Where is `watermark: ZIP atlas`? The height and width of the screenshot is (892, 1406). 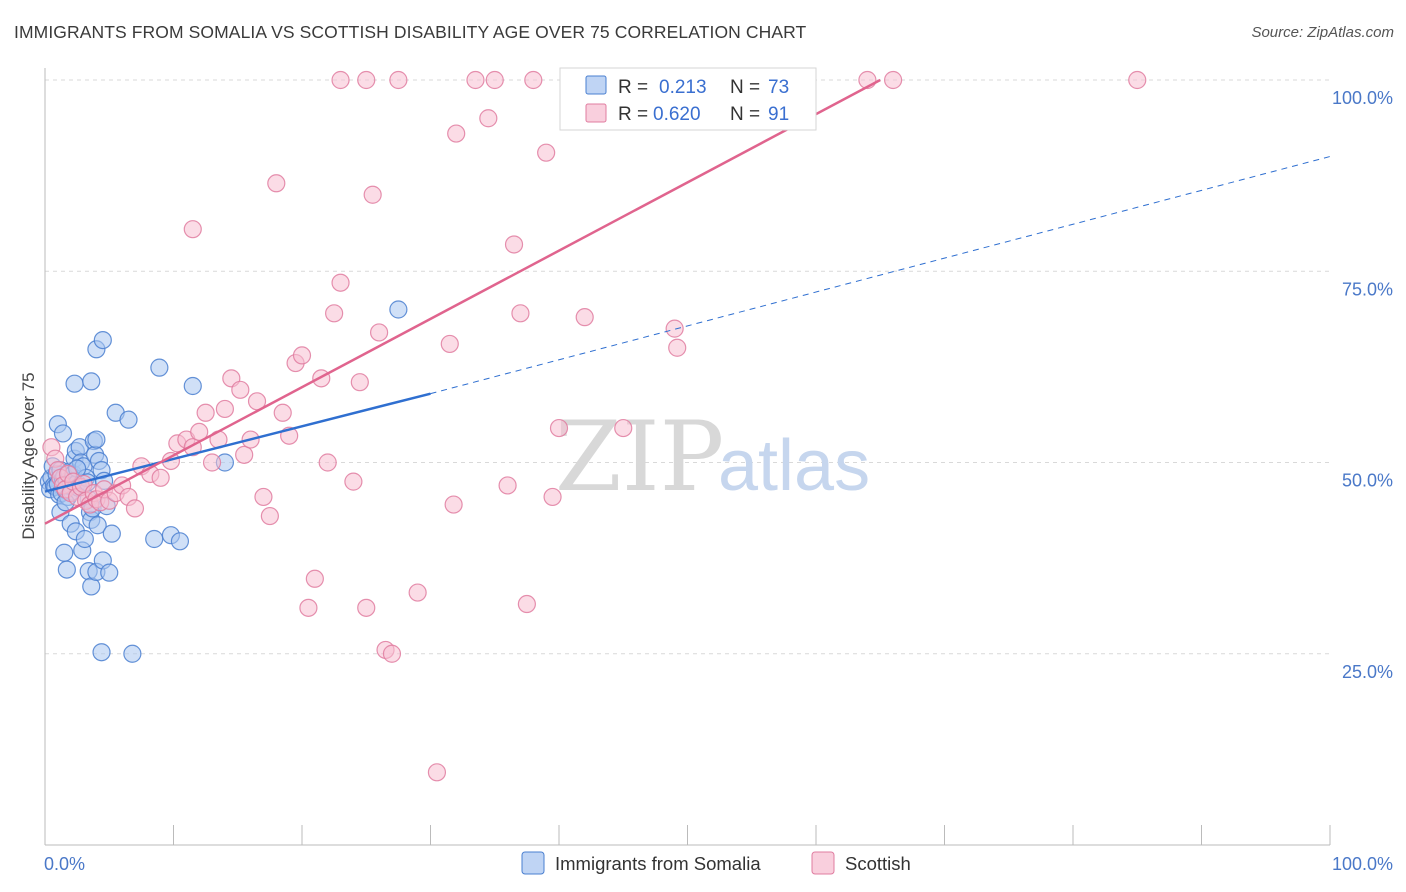
watermark: ZIP atlas is located at coordinates (712, 457).